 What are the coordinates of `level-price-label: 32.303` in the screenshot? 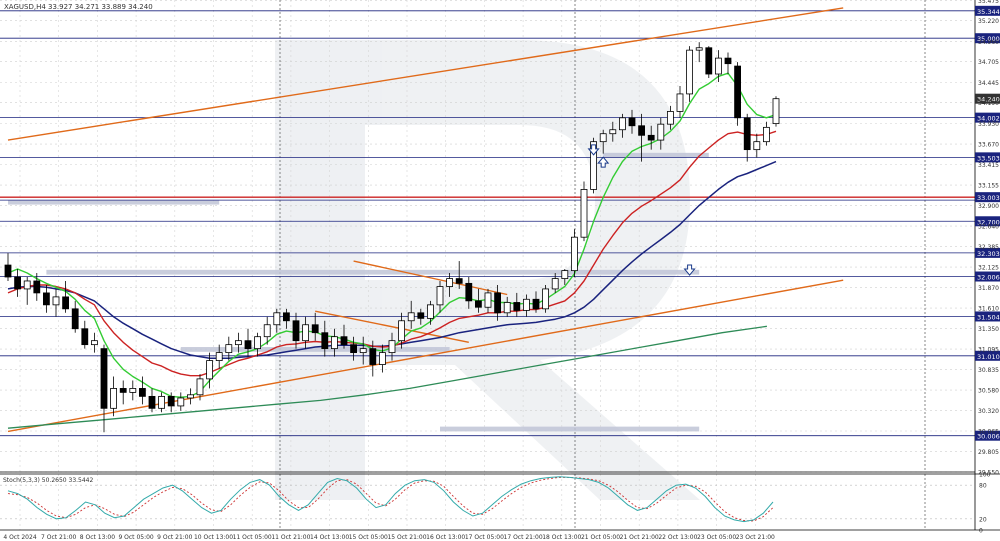 It's located at (988, 254).